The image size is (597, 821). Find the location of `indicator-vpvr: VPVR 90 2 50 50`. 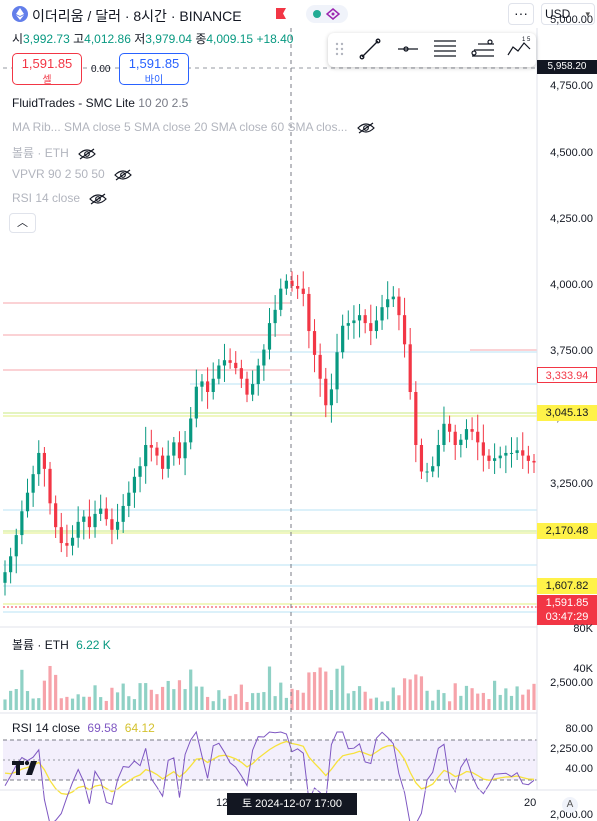

indicator-vpvr: VPVR 90 2 50 50 is located at coordinates (72, 174).